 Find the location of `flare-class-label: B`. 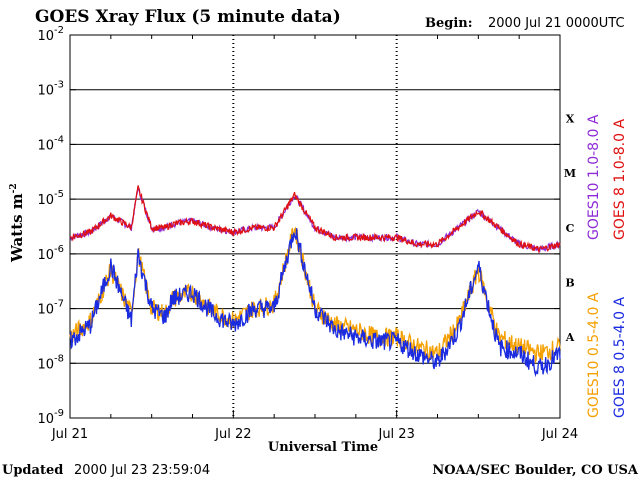

flare-class-label: B is located at coordinates (569, 282).